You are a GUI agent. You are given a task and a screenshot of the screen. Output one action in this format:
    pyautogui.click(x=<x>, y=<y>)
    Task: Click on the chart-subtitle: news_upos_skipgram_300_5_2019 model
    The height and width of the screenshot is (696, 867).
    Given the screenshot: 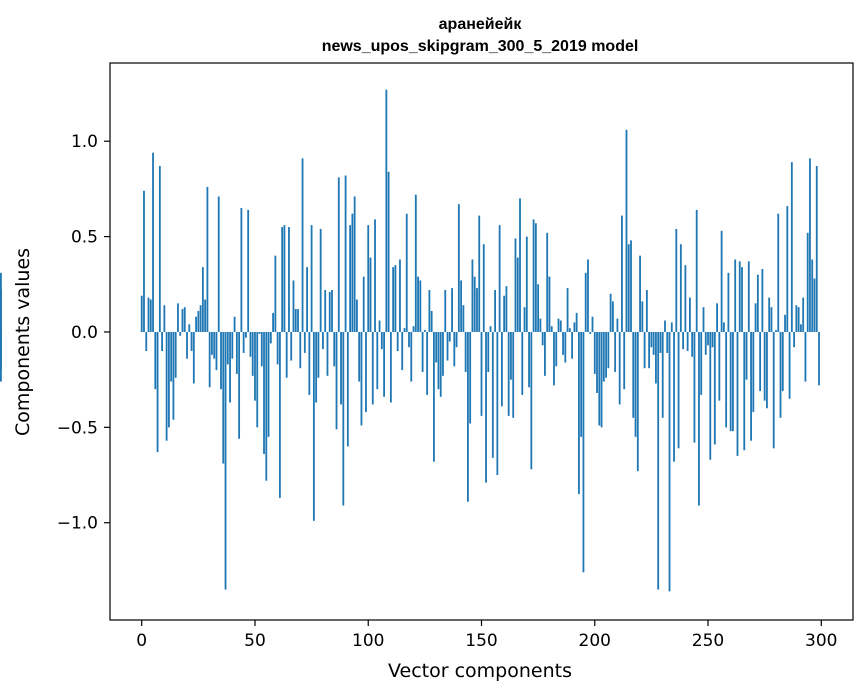 What is the action you would take?
    pyautogui.click(x=480, y=46)
    